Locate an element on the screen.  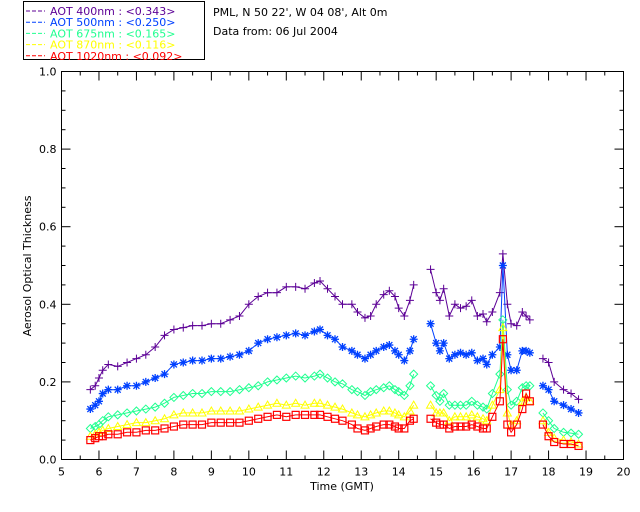
legend-entry: AOT 400nm : <0.343> is located at coordinates (113, 11).